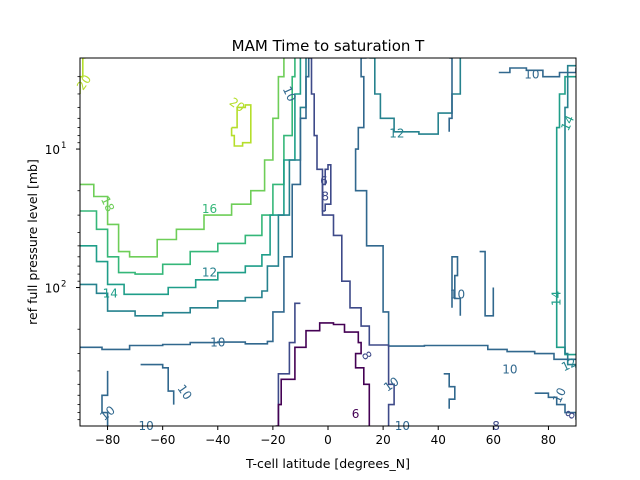  What do you see at coordinates (107, 204) in the screenshot?
I see `contour-label: 18` at bounding box center [107, 204].